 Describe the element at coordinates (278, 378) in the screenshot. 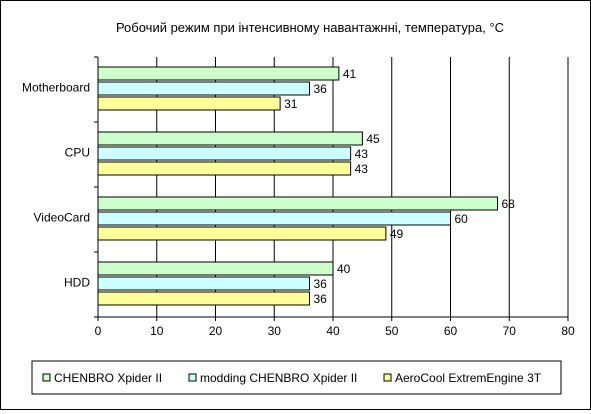

I see `legend-label-1: modding CHENBRO Xpider II` at that location.